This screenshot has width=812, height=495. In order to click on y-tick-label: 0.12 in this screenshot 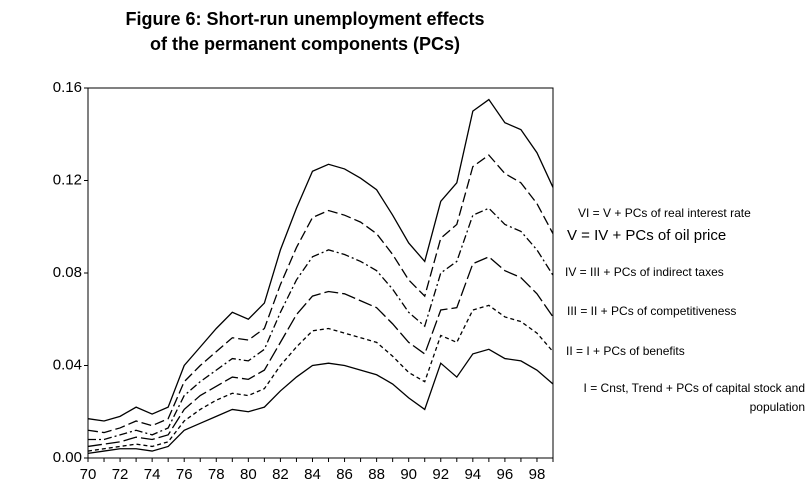, I will do `click(67, 179)`.